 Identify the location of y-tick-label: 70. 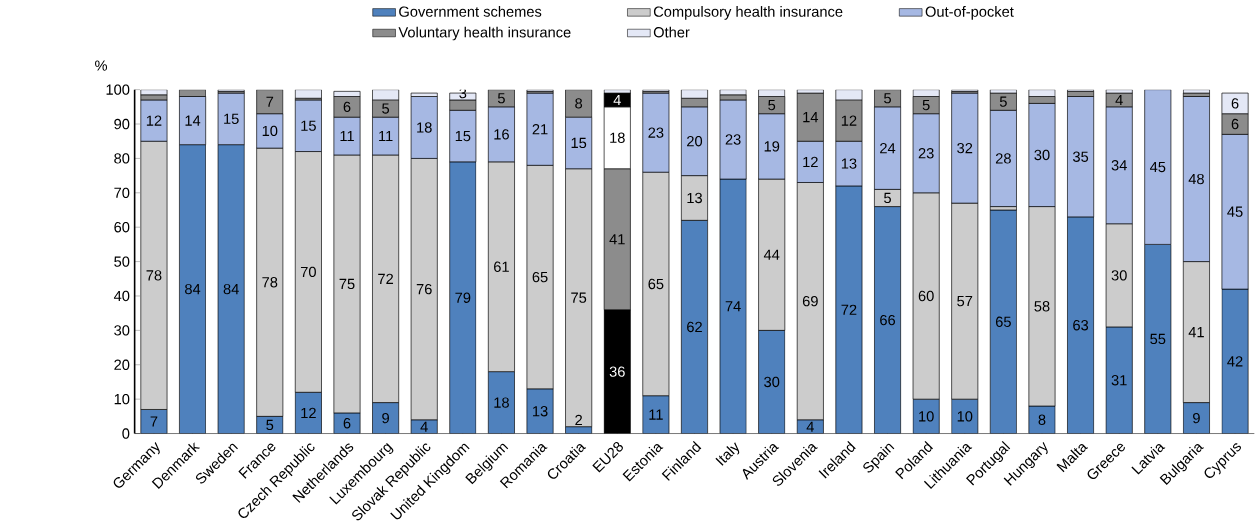
(122, 193).